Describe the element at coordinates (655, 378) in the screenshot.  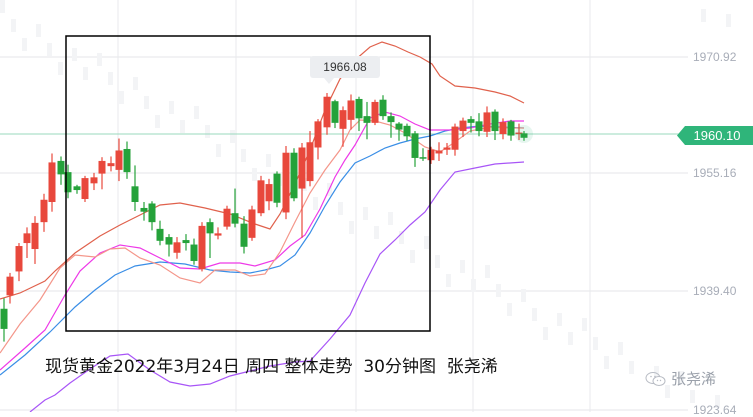
I see `wechat-icon` at that location.